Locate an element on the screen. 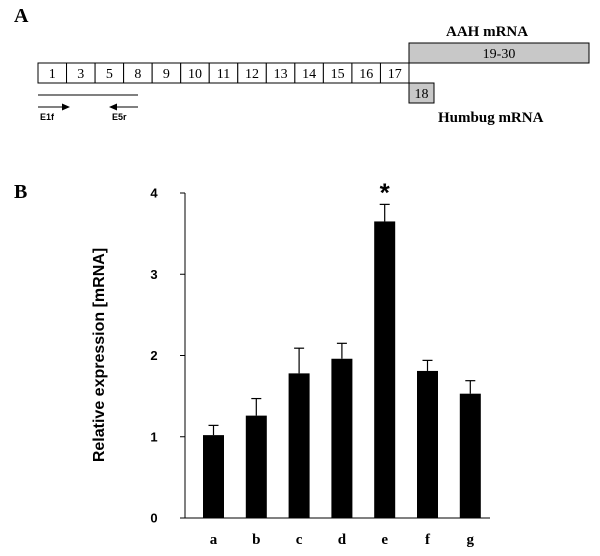 This screenshot has width=600, height=556. main-exon-row: 1 3 5 8 9 10 11 12 13 14 15 16 17 is located at coordinates (223, 73).